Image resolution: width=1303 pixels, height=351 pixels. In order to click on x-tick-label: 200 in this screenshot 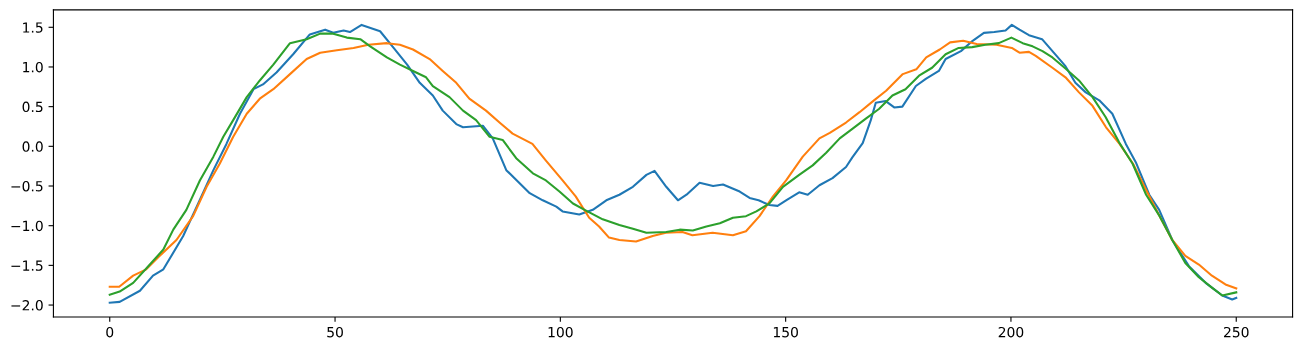, I will do `click(1011, 332)`.